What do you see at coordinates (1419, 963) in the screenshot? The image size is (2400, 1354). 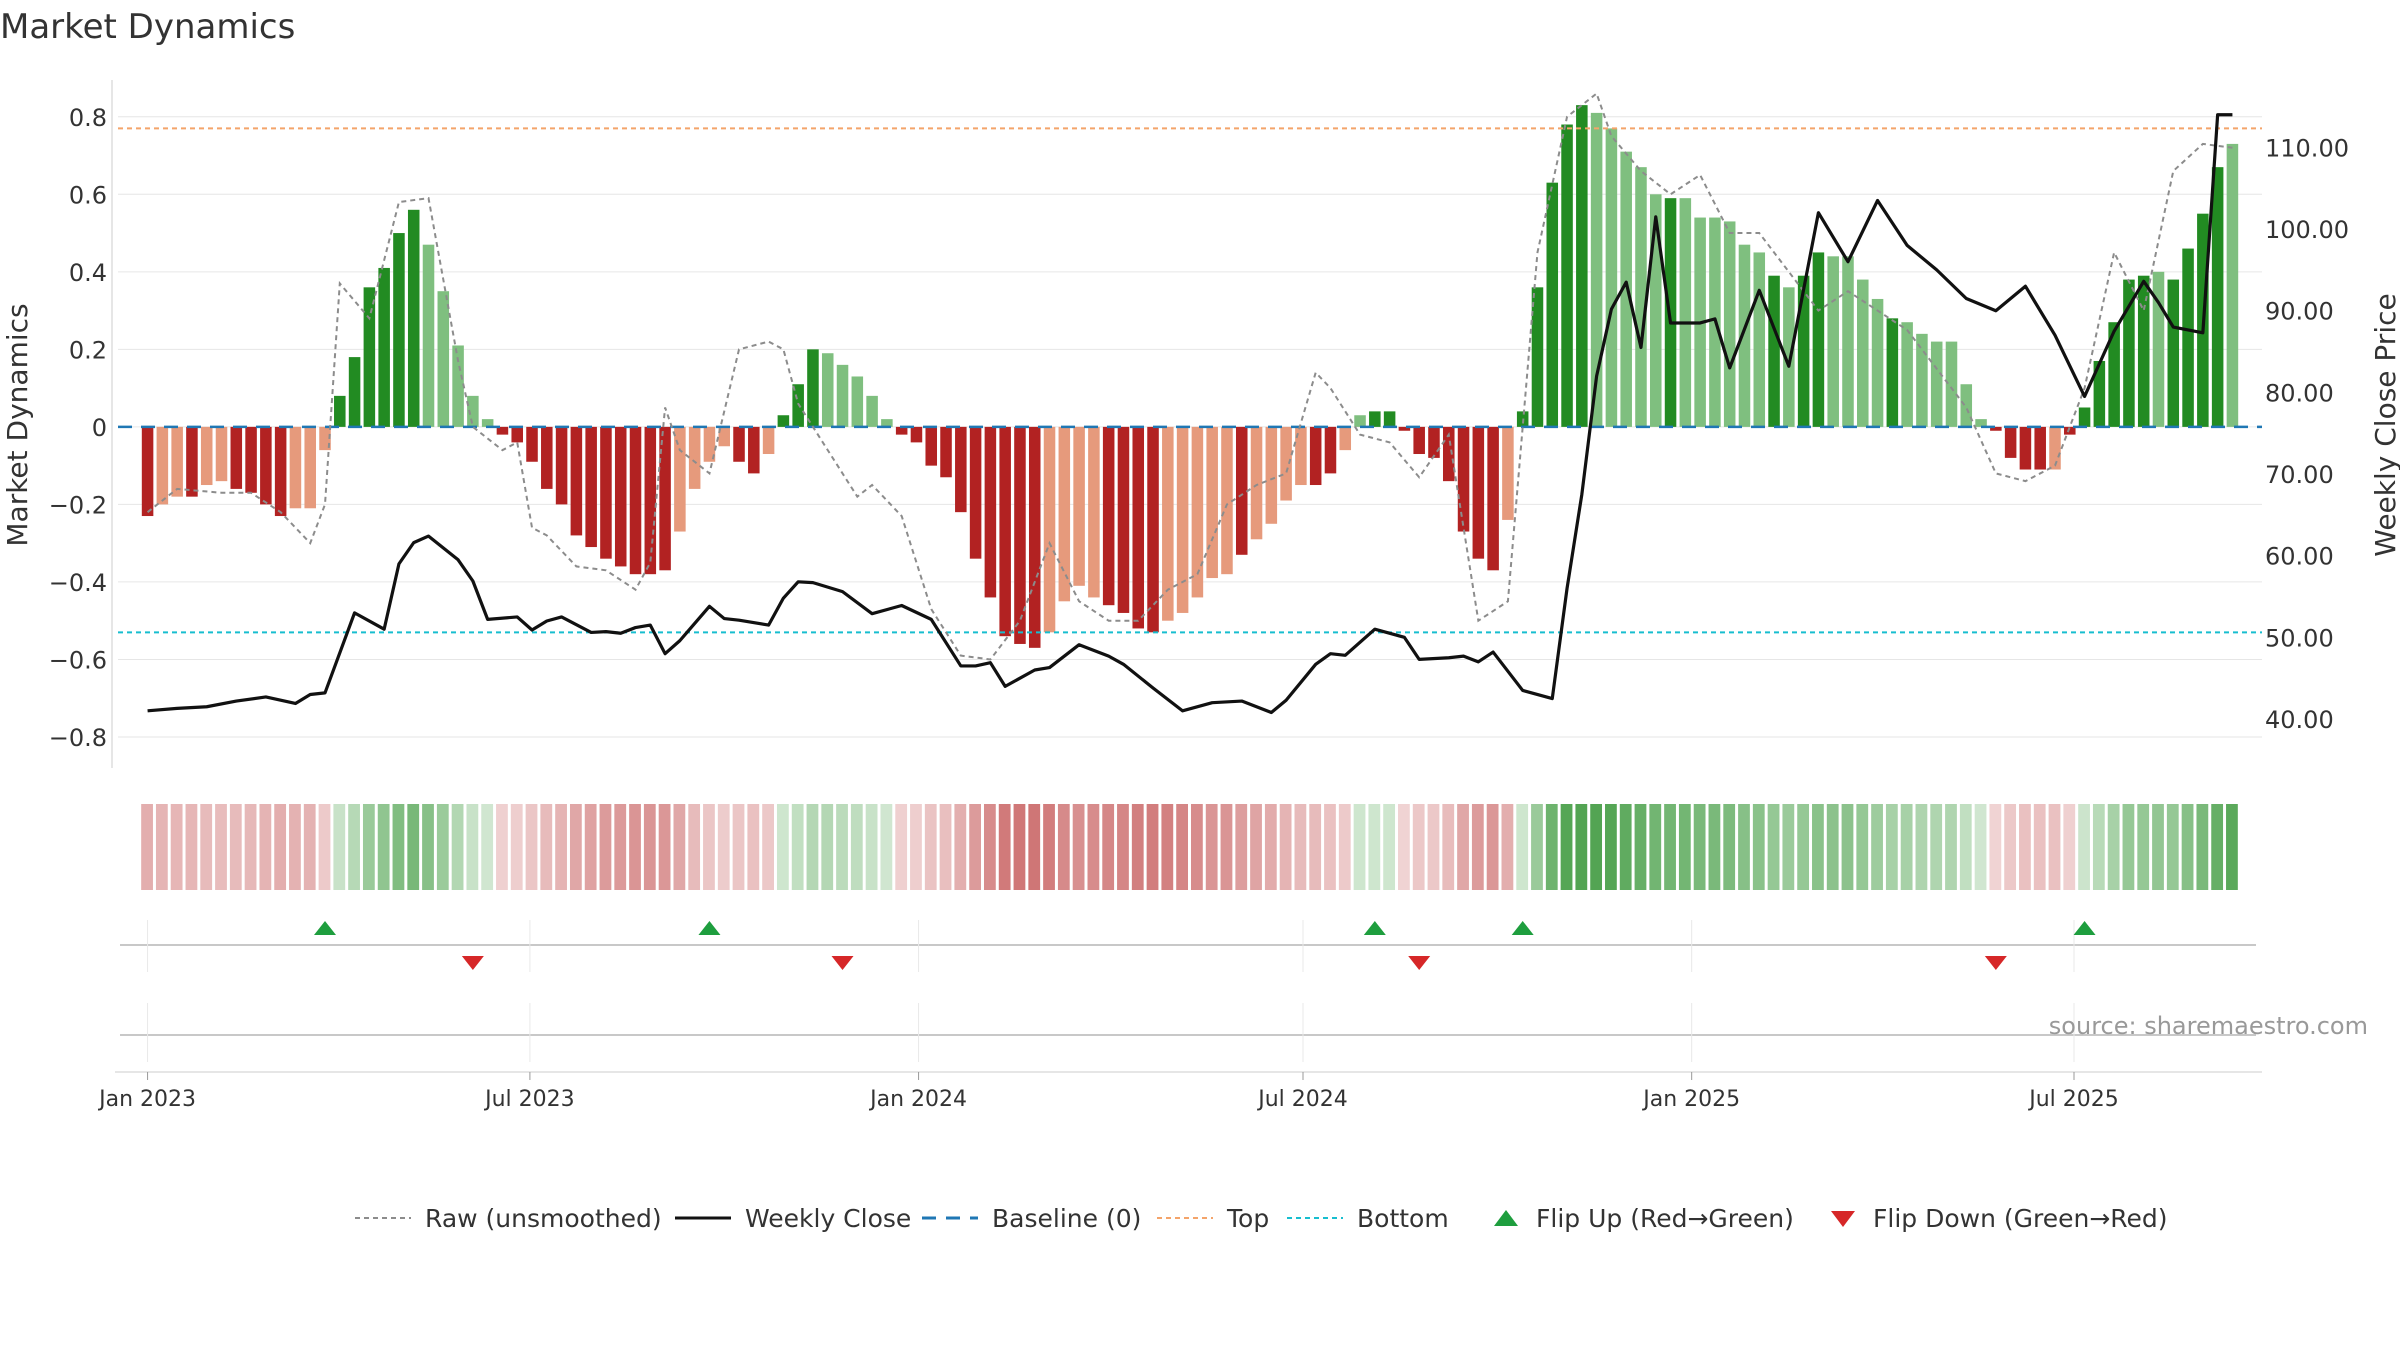 I see `flip-down-marker` at bounding box center [1419, 963].